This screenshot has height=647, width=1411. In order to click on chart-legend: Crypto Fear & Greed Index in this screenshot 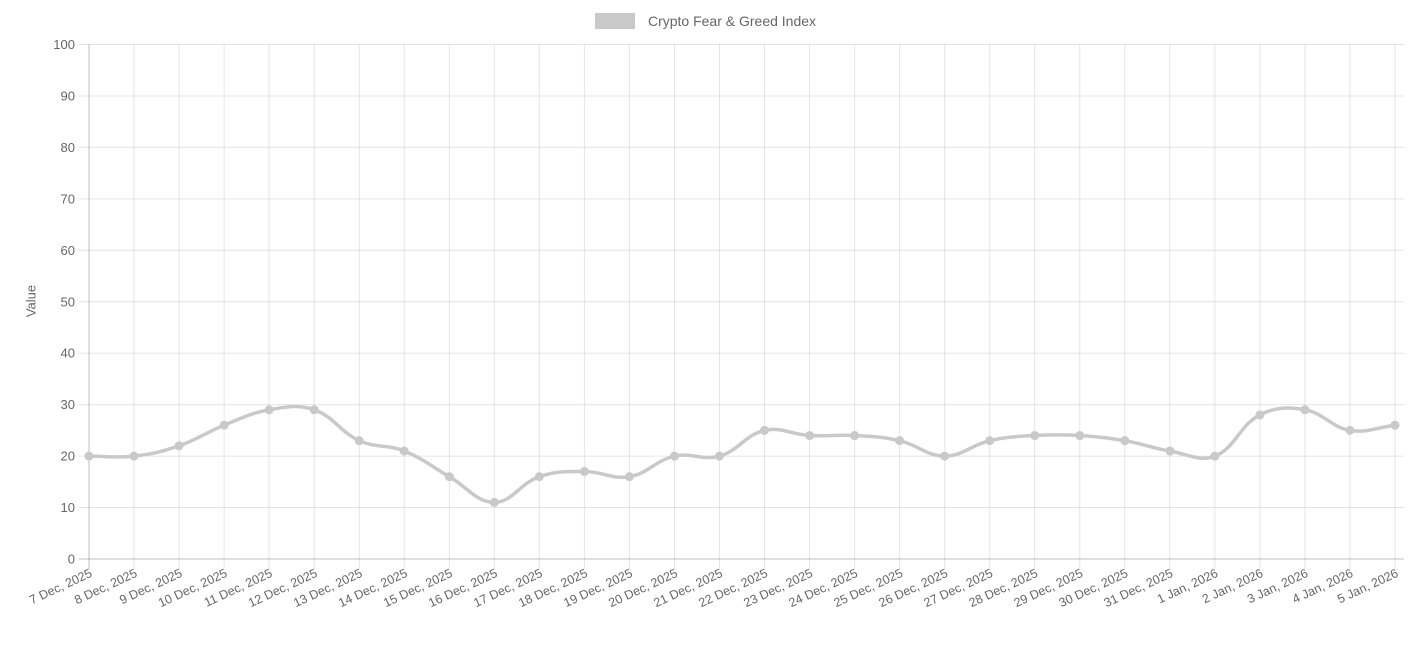, I will do `click(705, 21)`.